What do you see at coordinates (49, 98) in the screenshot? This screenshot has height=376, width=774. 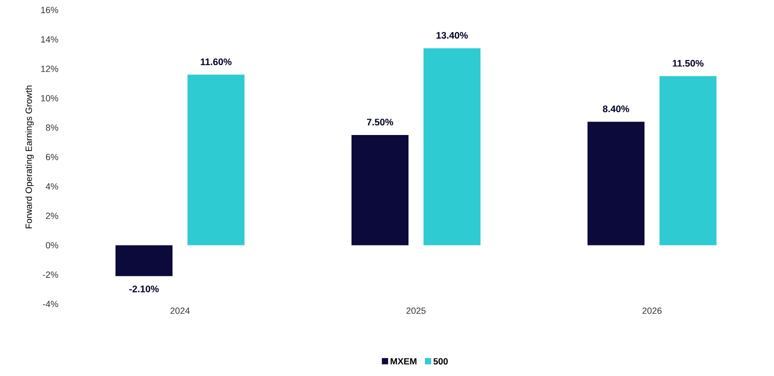 I see `y-tick-label: 10%` at bounding box center [49, 98].